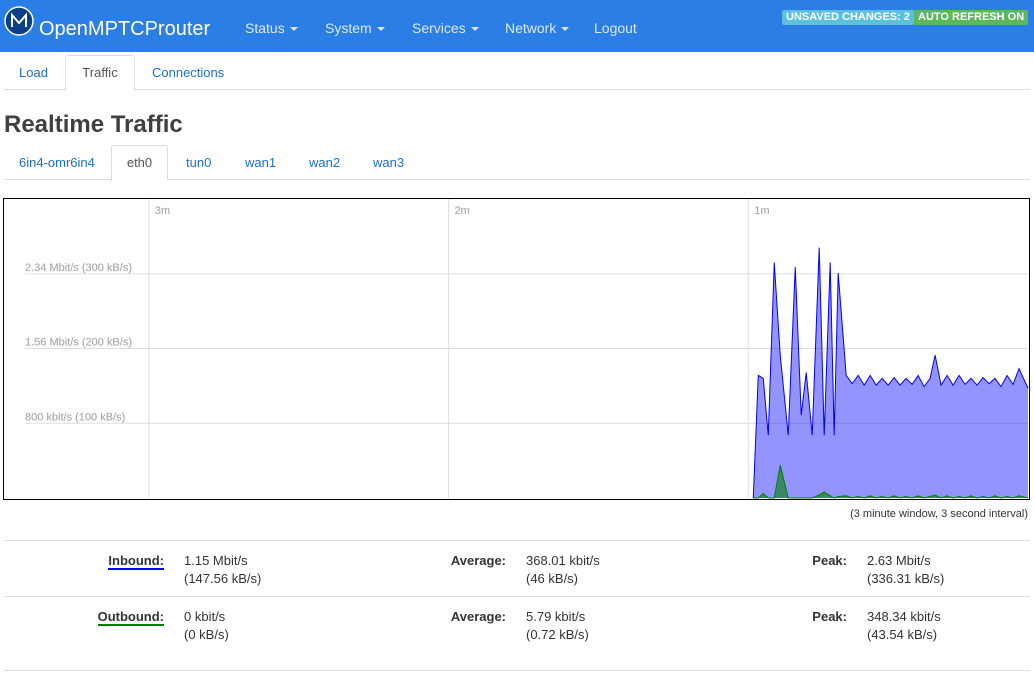  I want to click on menu-label: Status, so click(265, 28).